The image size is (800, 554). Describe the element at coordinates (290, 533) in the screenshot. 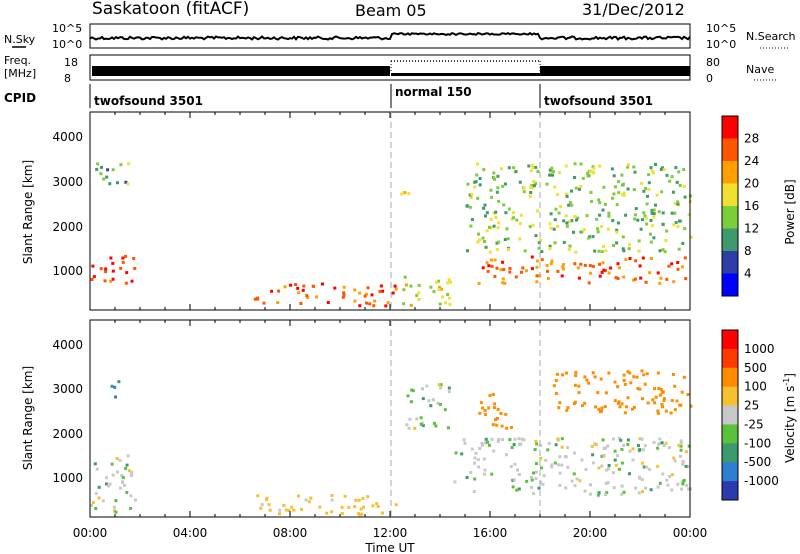

I see `xtick-8: 08:00` at that location.